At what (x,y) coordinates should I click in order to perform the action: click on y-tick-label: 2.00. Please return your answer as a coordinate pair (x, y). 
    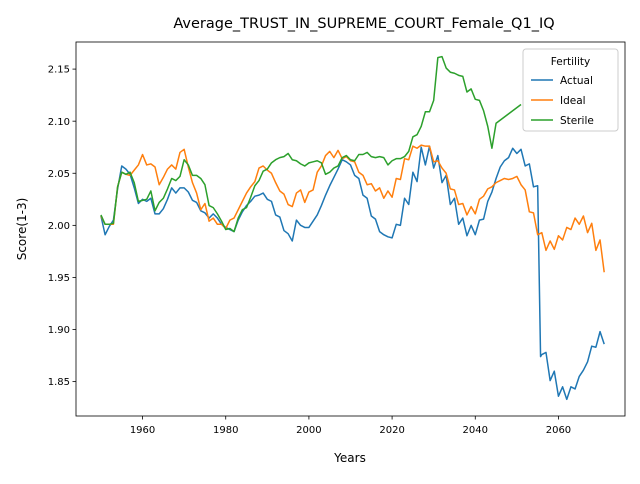
    Looking at the image, I should click on (59, 226).